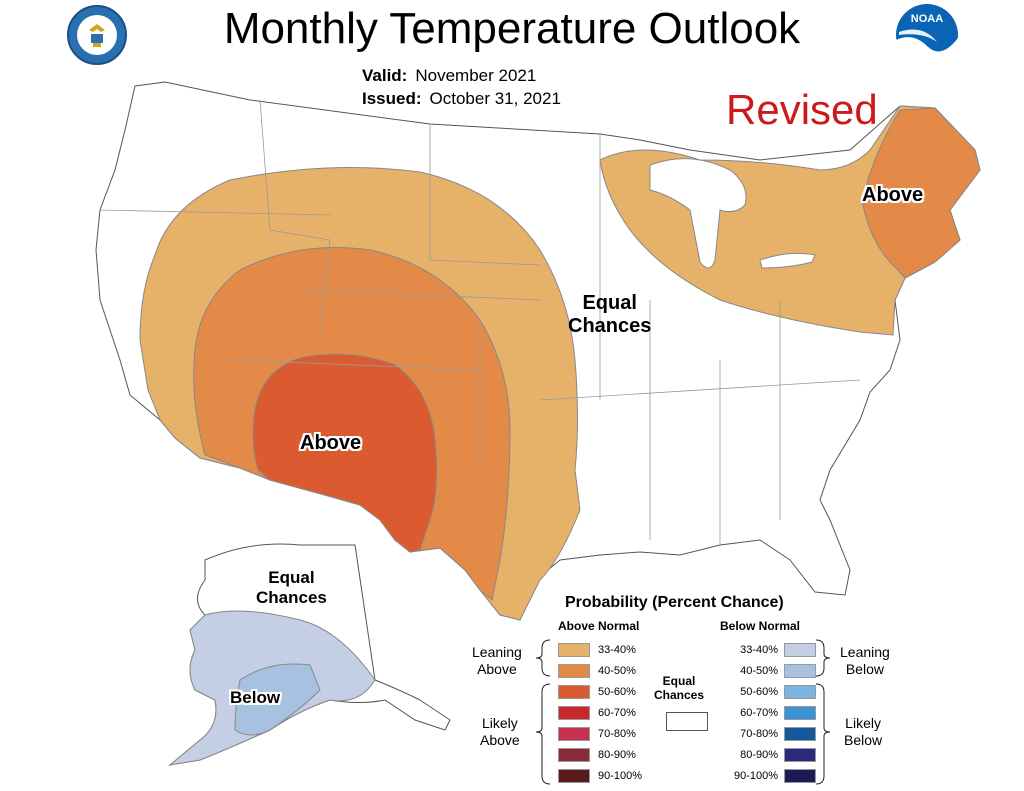 This screenshot has width=1024, height=791. I want to click on issued-value: October 31, 2021, so click(495, 98).